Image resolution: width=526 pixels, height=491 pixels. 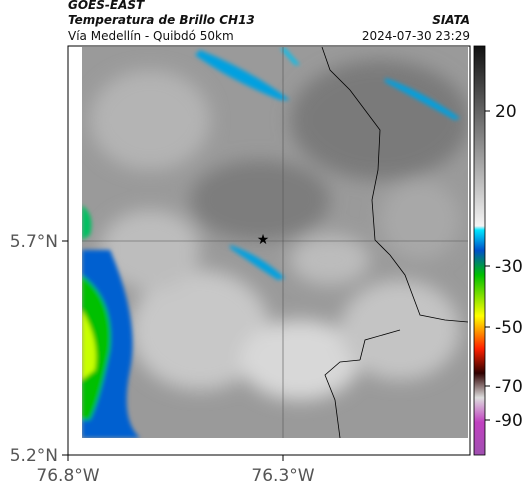 What do you see at coordinates (282, 476) in the screenshot?
I see `lon-label: 76.3°W` at bounding box center [282, 476].